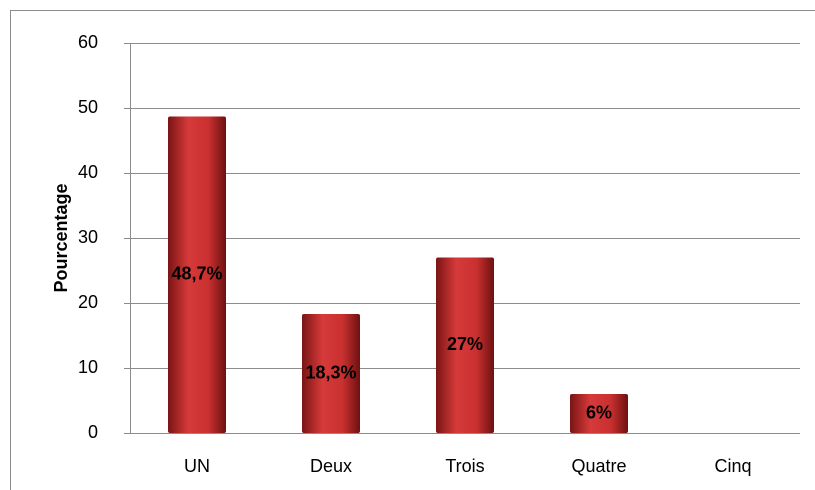 The image size is (815, 490). I want to click on x-tick-label: Deux, so click(331, 466).